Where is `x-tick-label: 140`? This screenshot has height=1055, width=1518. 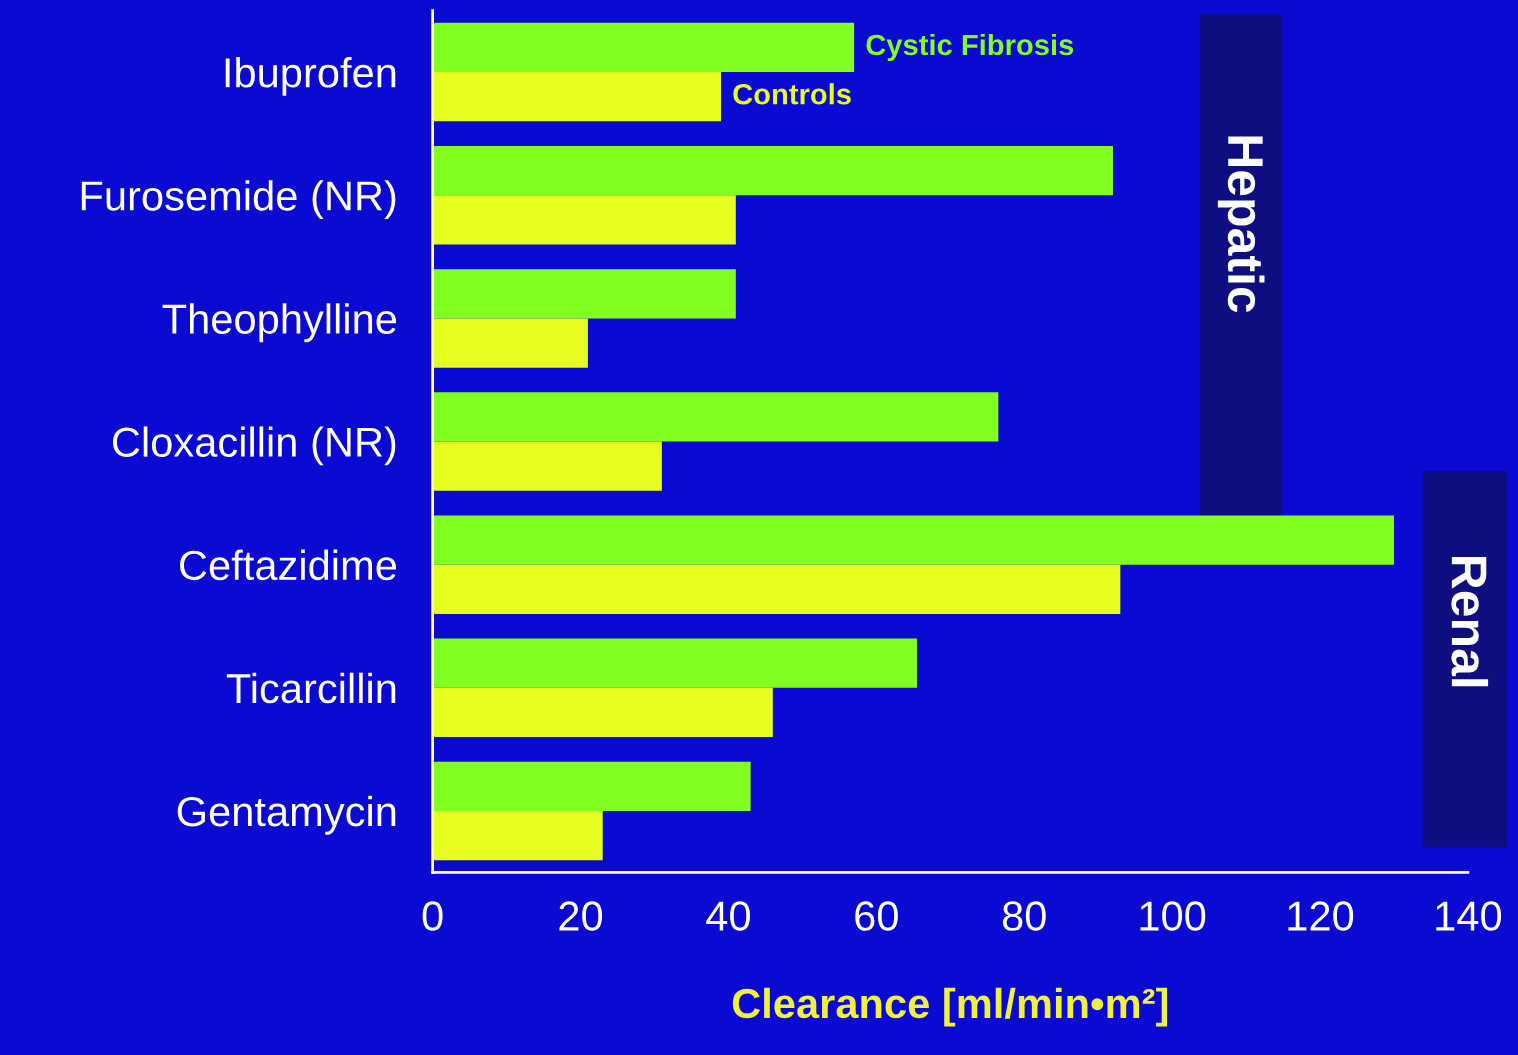 x-tick-label: 140 is located at coordinates (1469, 916).